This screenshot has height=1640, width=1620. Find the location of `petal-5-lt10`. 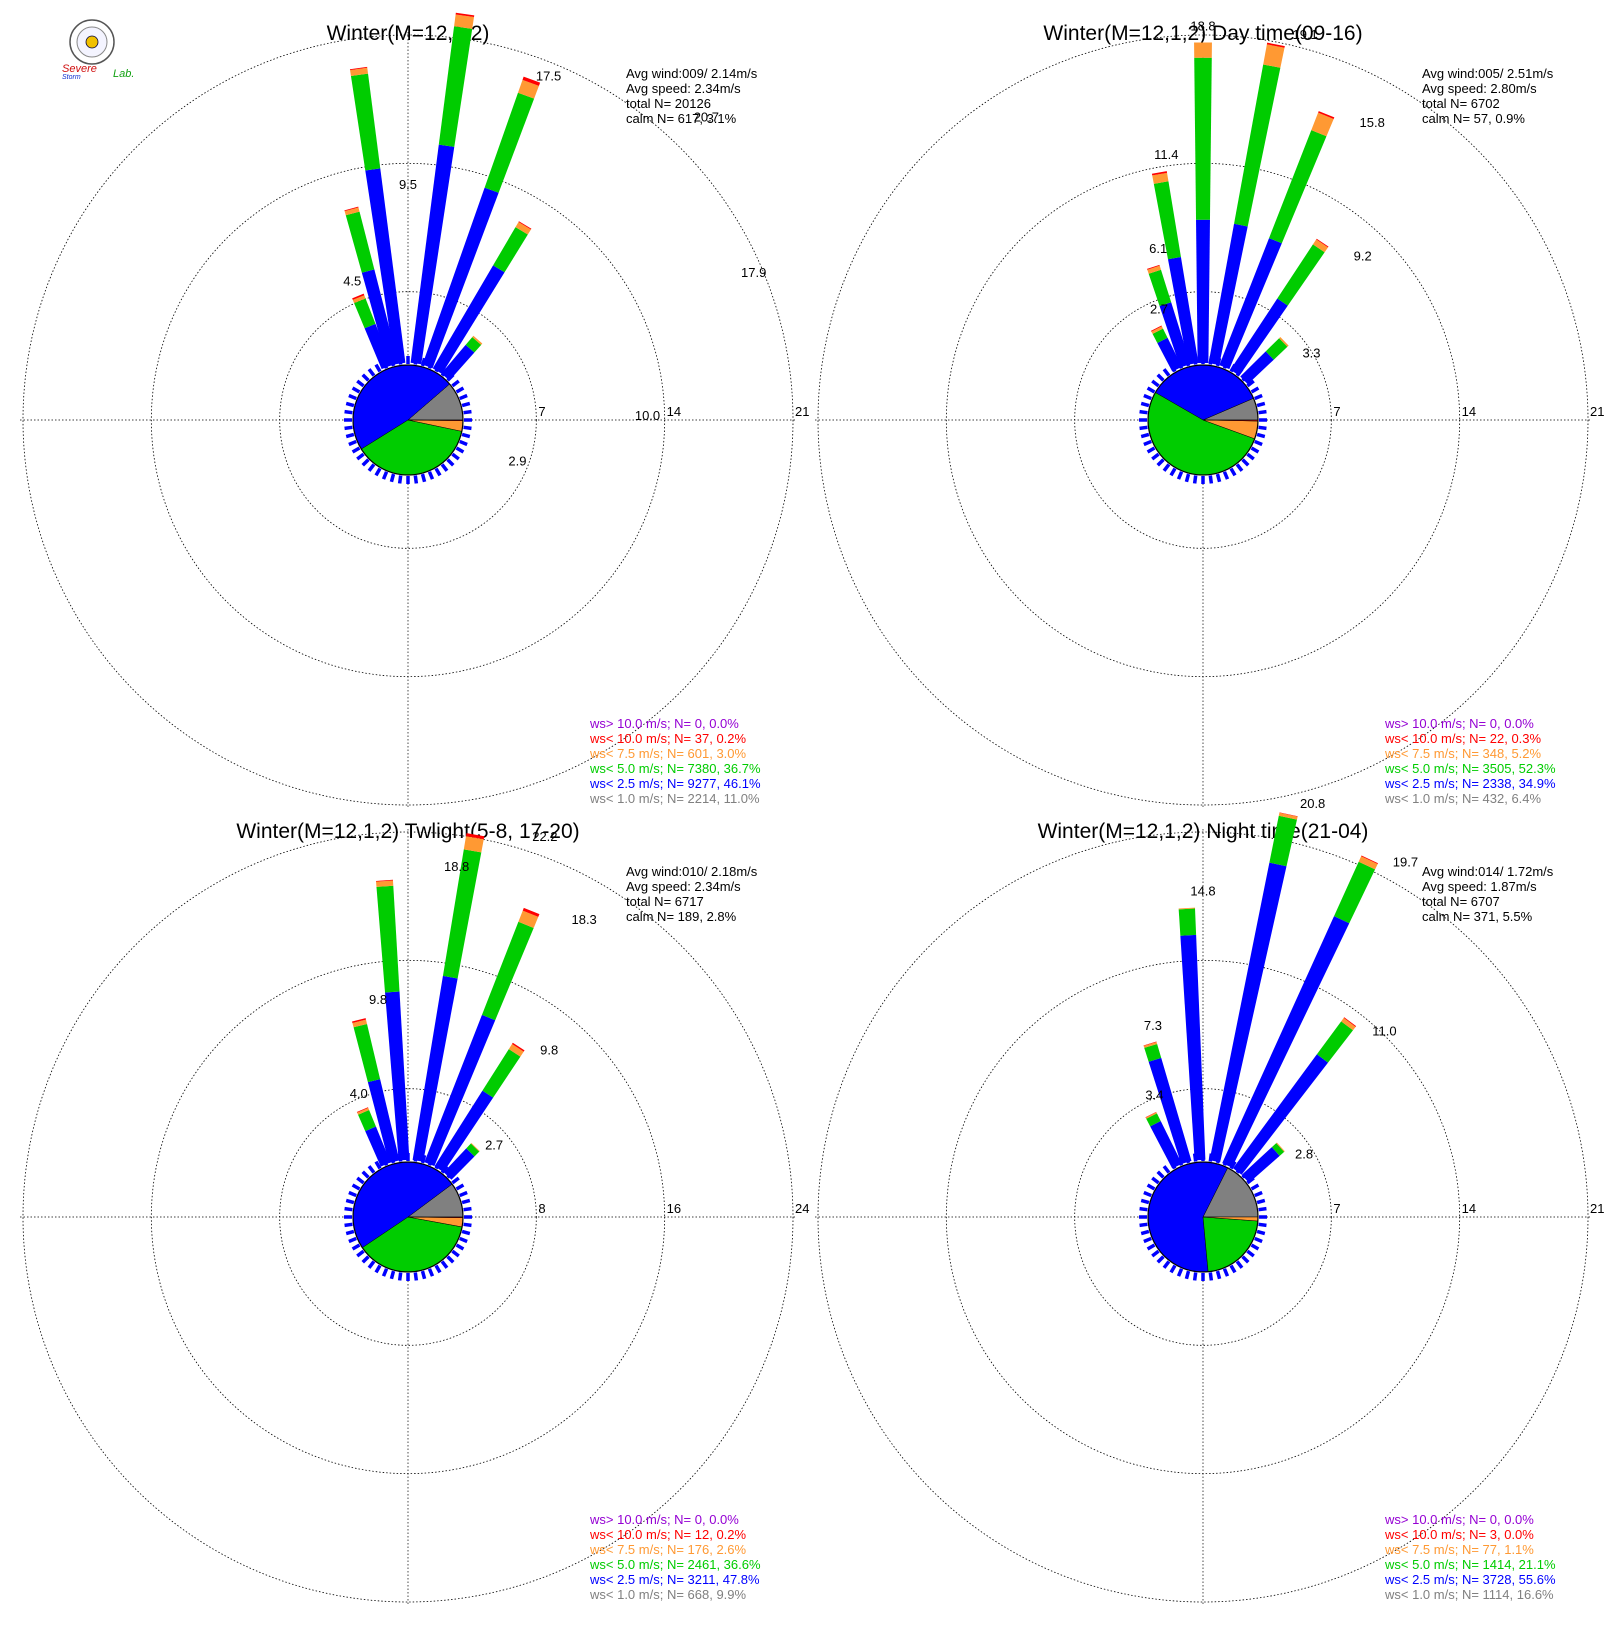

petal-5-lt10 is located at coordinates (531, 81).